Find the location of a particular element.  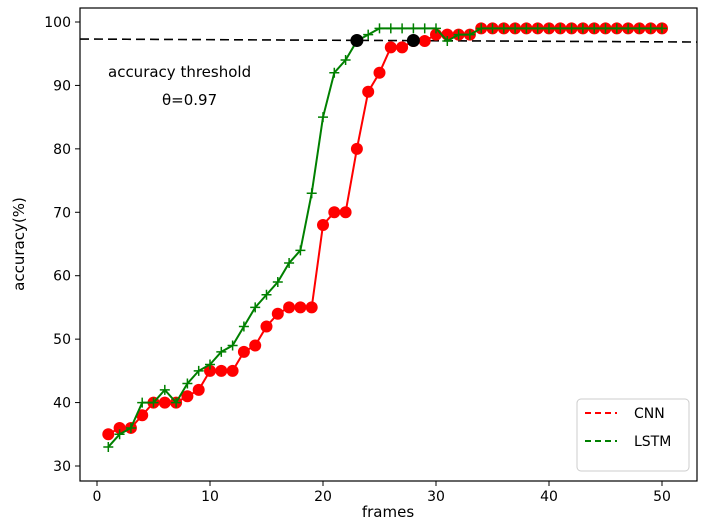

x-tick-label: 10 is located at coordinates (210, 497).